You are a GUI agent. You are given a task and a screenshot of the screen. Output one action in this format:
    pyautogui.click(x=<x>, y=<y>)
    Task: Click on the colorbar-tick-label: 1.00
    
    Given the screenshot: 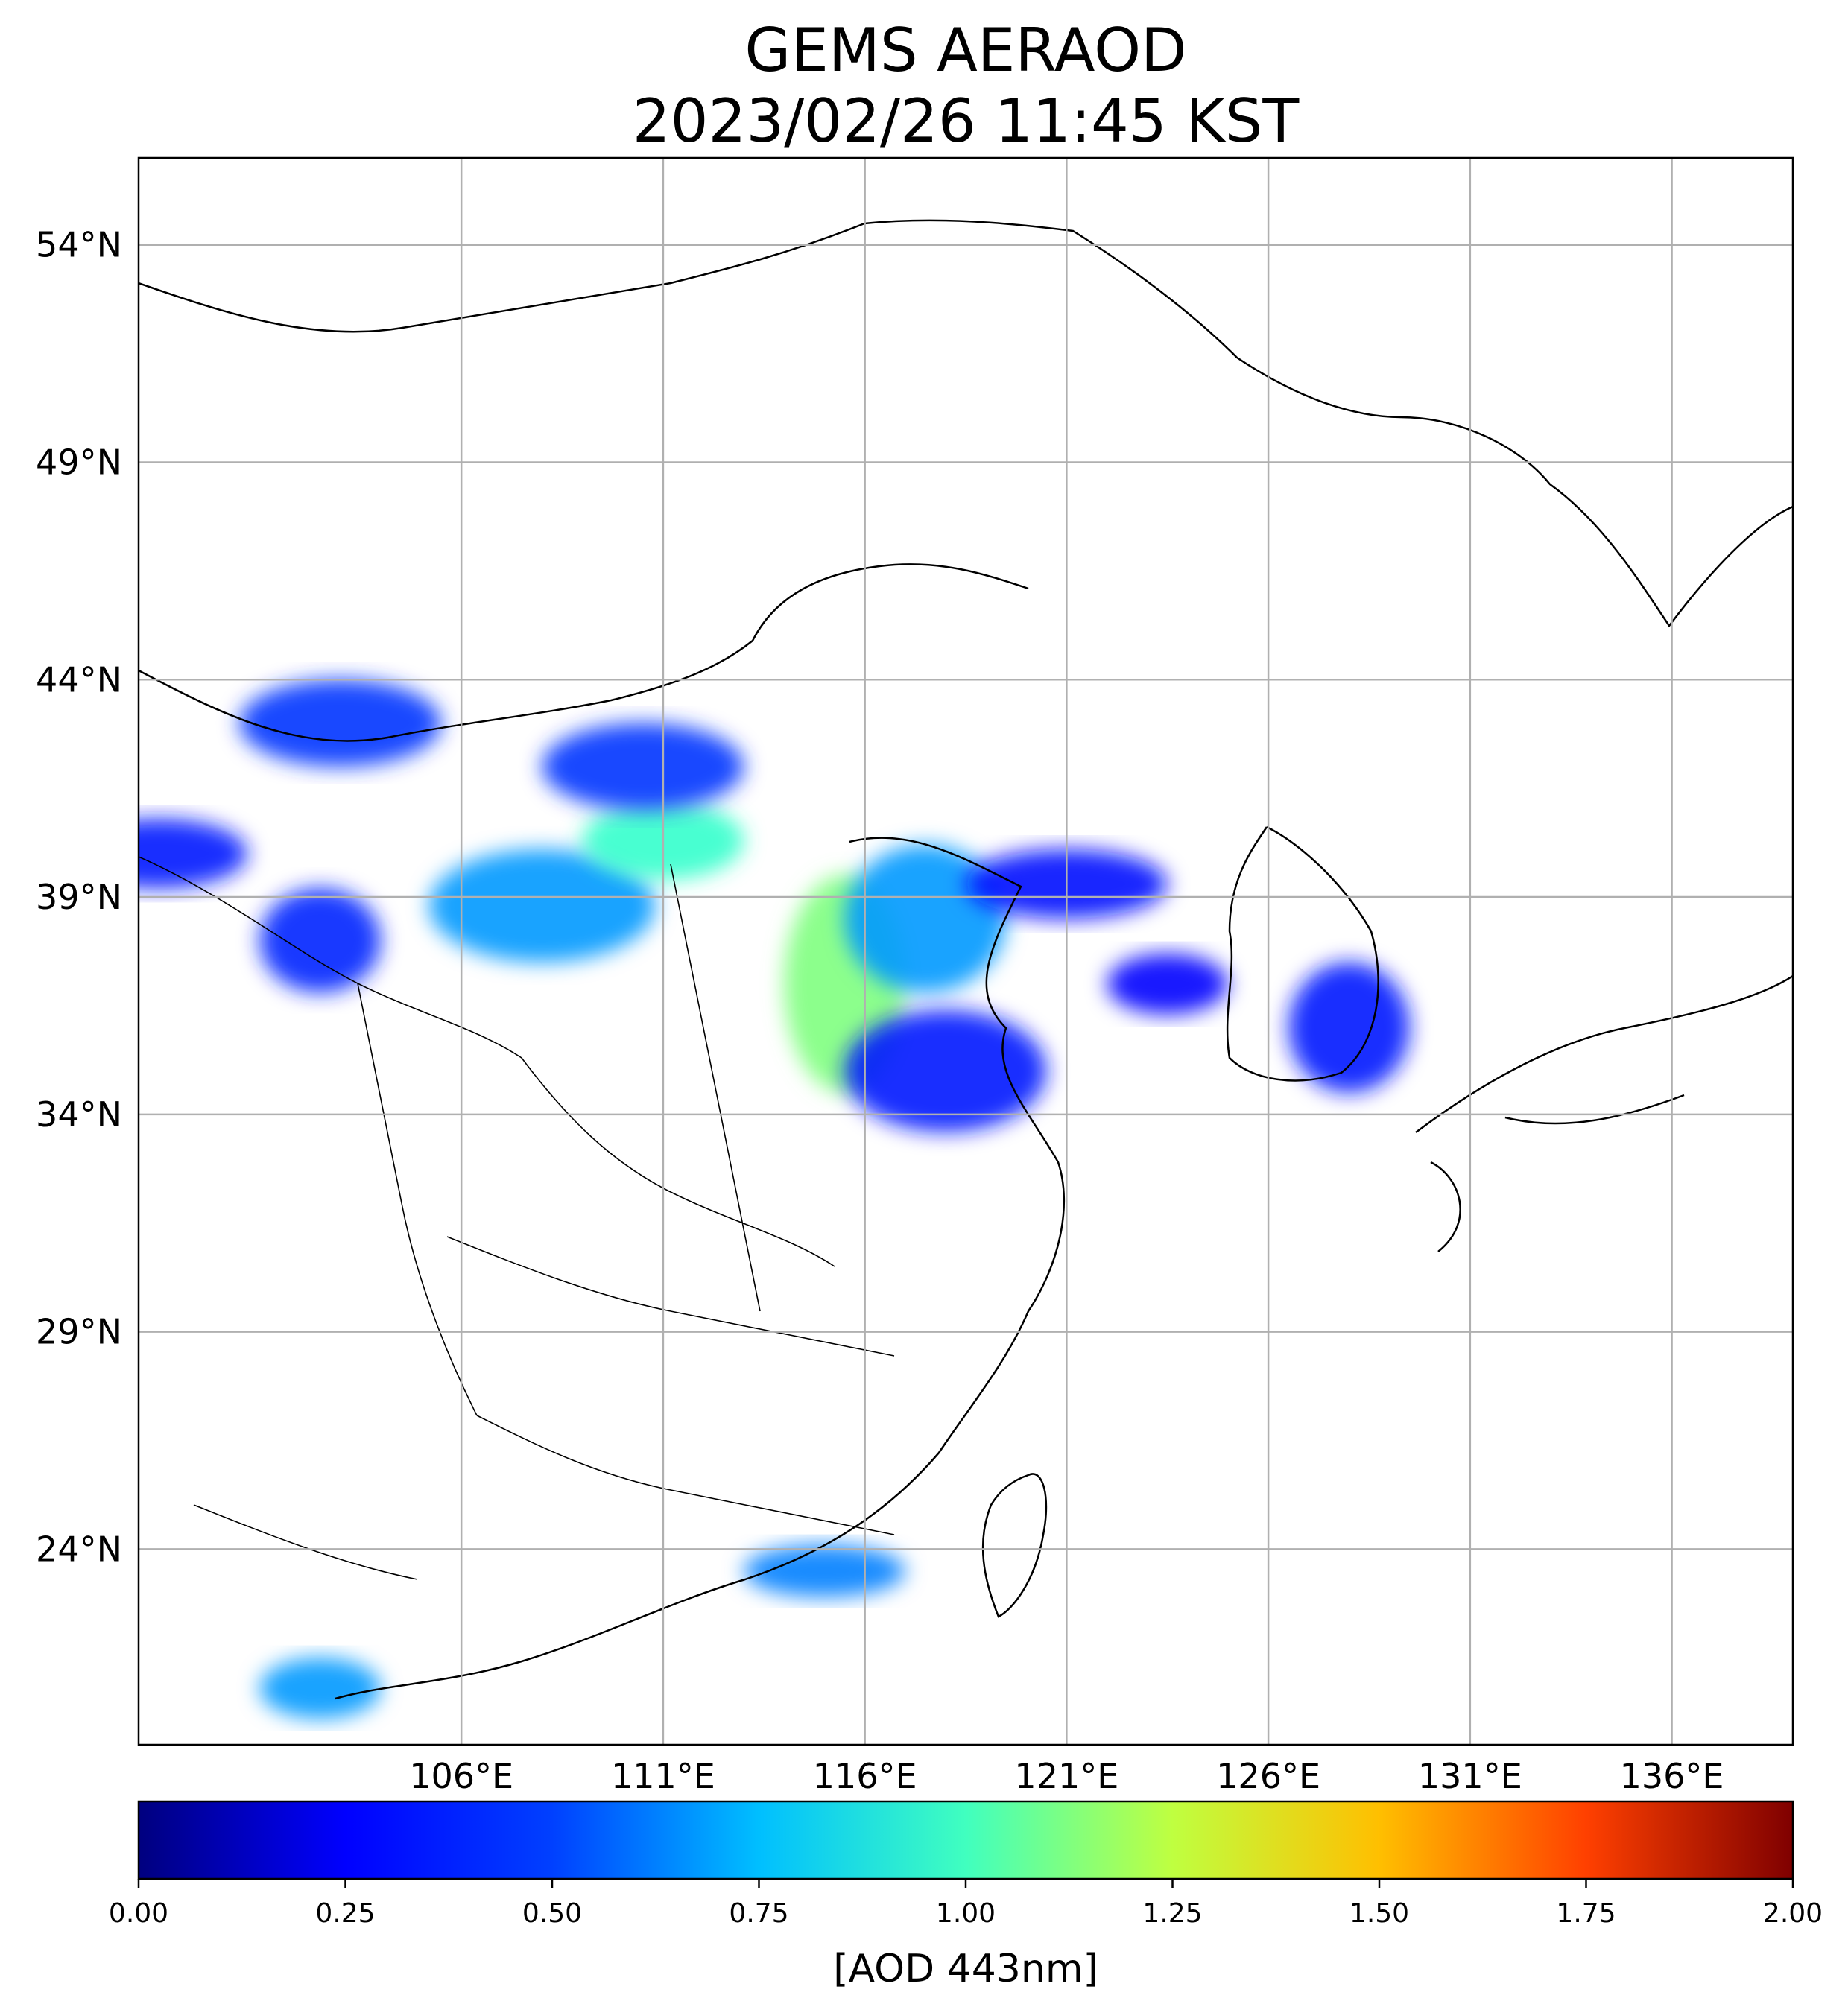 What is the action you would take?
    pyautogui.click(x=966, y=1913)
    